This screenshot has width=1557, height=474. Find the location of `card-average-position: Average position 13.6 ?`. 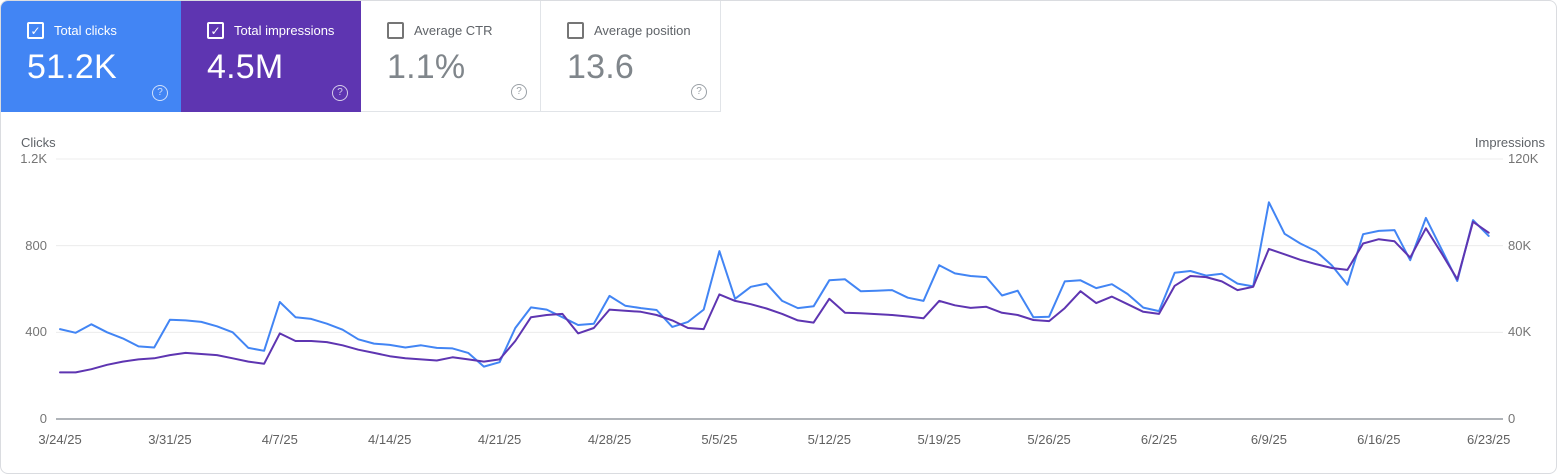

card-average-position: Average position 13.6 ? is located at coordinates (631, 56).